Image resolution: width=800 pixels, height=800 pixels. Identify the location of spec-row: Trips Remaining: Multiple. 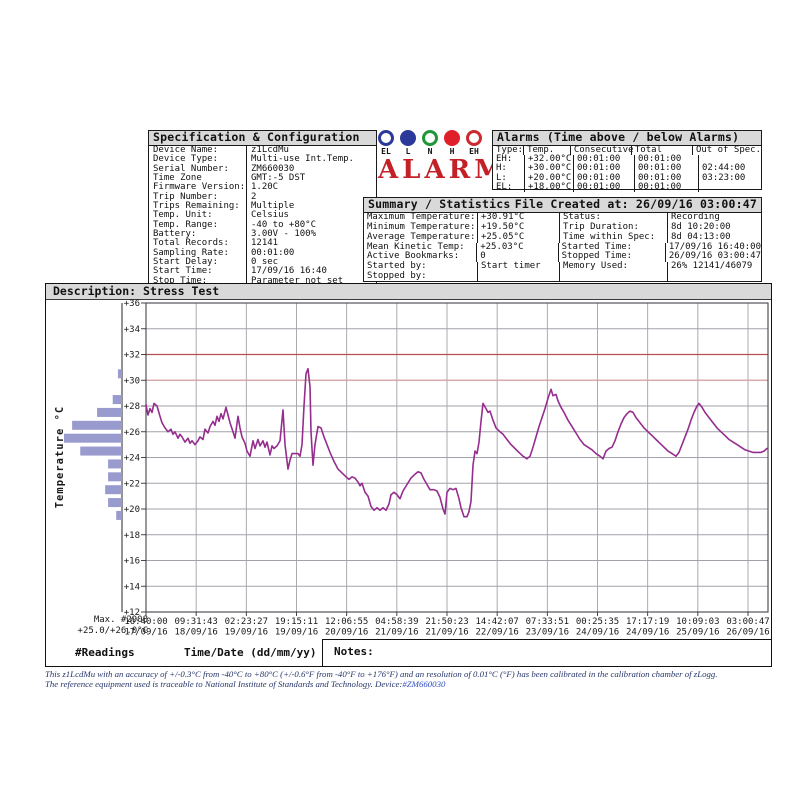
(262, 206).